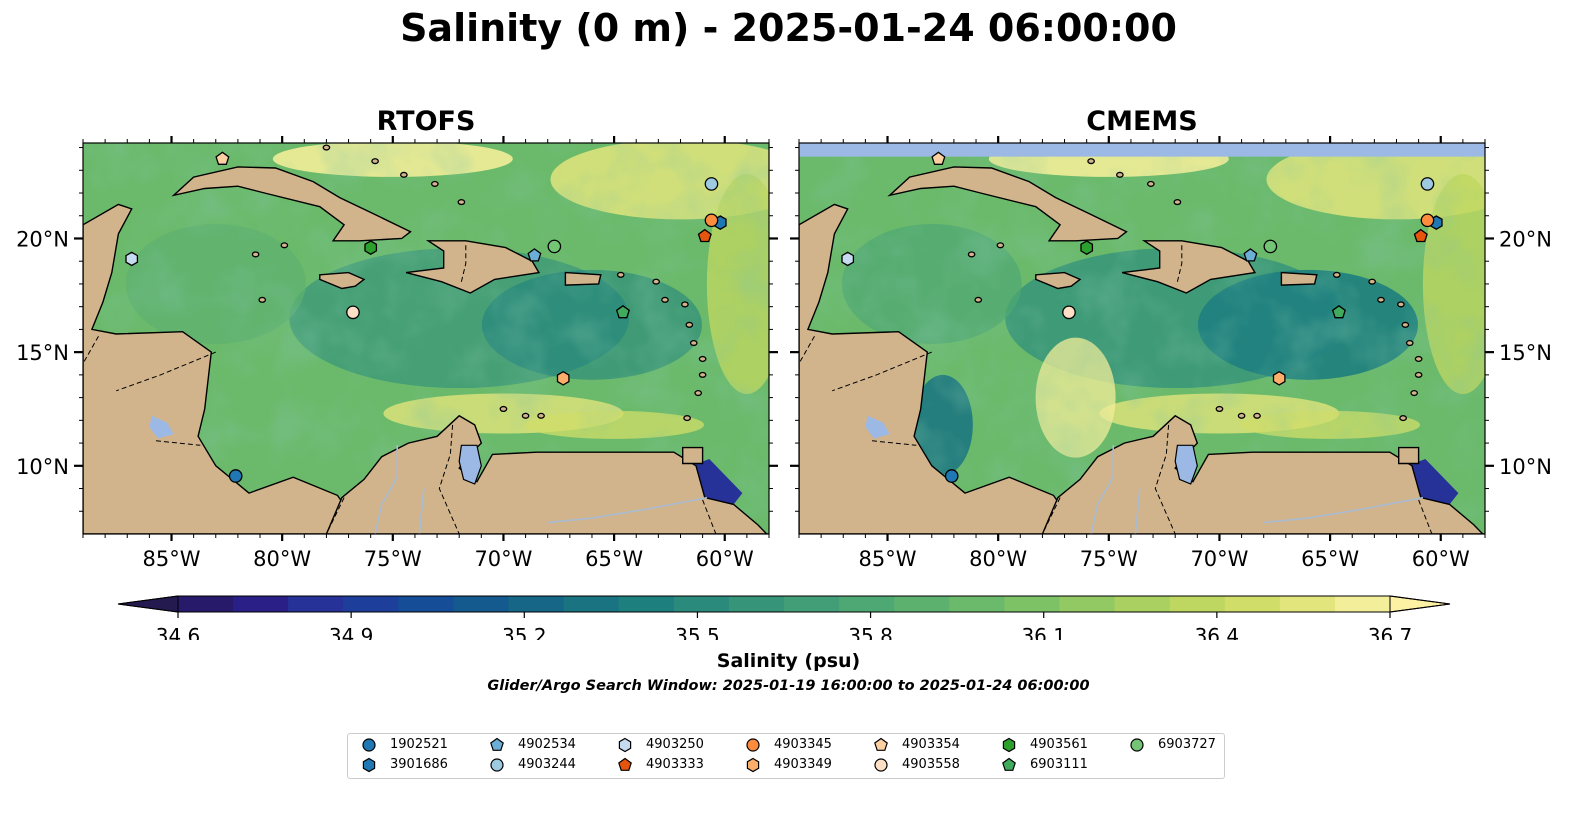 The image size is (1577, 827). Describe the element at coordinates (1330, 559) in the screenshot. I see `x-tick-label: 65°W` at that location.